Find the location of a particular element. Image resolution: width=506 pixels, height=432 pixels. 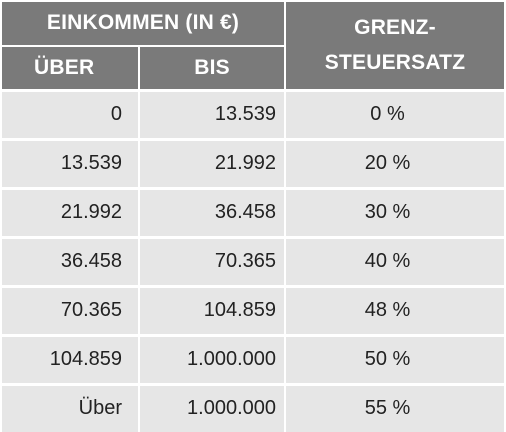

table-row: 36.458 70.365 40 % is located at coordinates (253, 260).